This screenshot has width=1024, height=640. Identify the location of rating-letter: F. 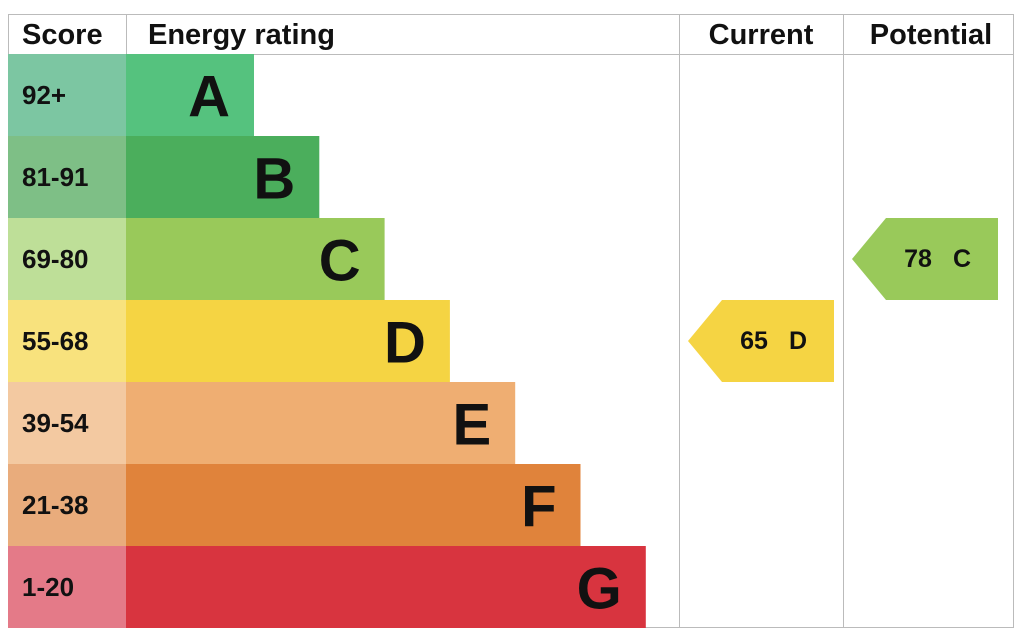
(538, 507).